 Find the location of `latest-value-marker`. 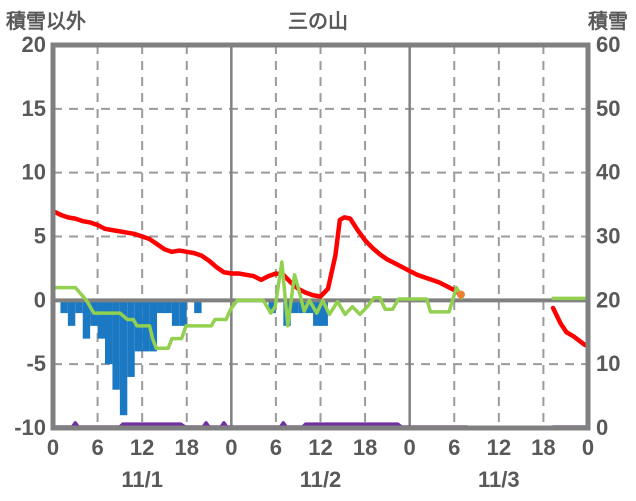

latest-value-marker is located at coordinates (460, 294).